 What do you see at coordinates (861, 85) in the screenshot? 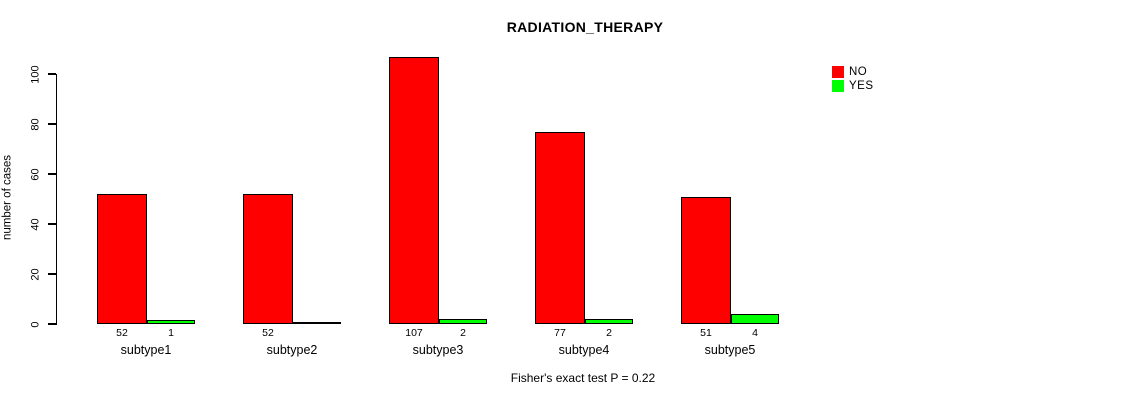
I see `legend-label-yes: YES` at bounding box center [861, 85].